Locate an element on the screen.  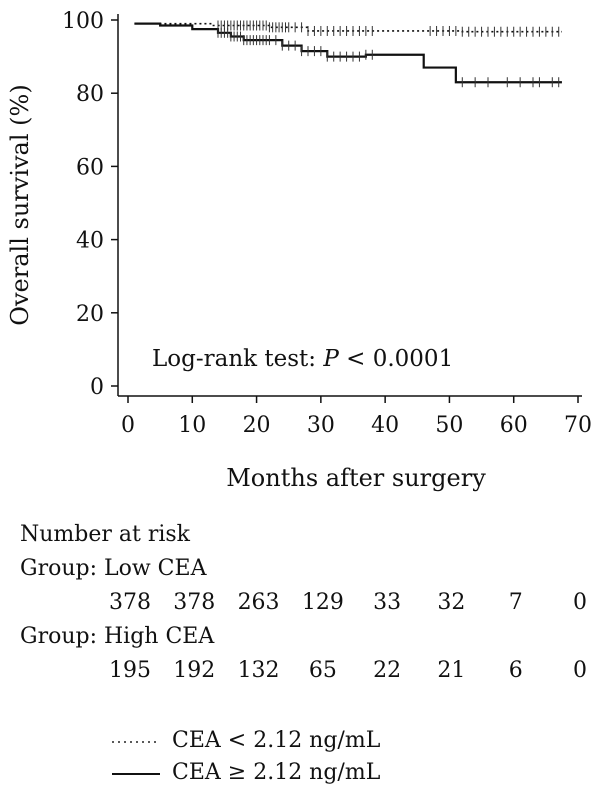
risk-table-title: Number at risk is located at coordinates (105, 534).